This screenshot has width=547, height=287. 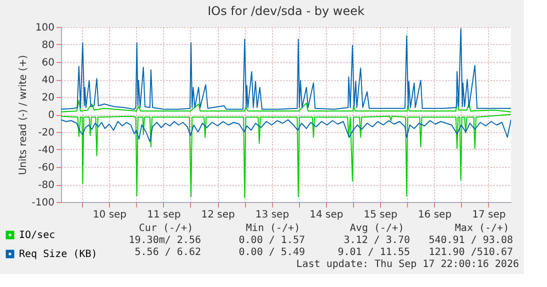 I want to click on x-tick-label: 11 sep, so click(x=164, y=215).